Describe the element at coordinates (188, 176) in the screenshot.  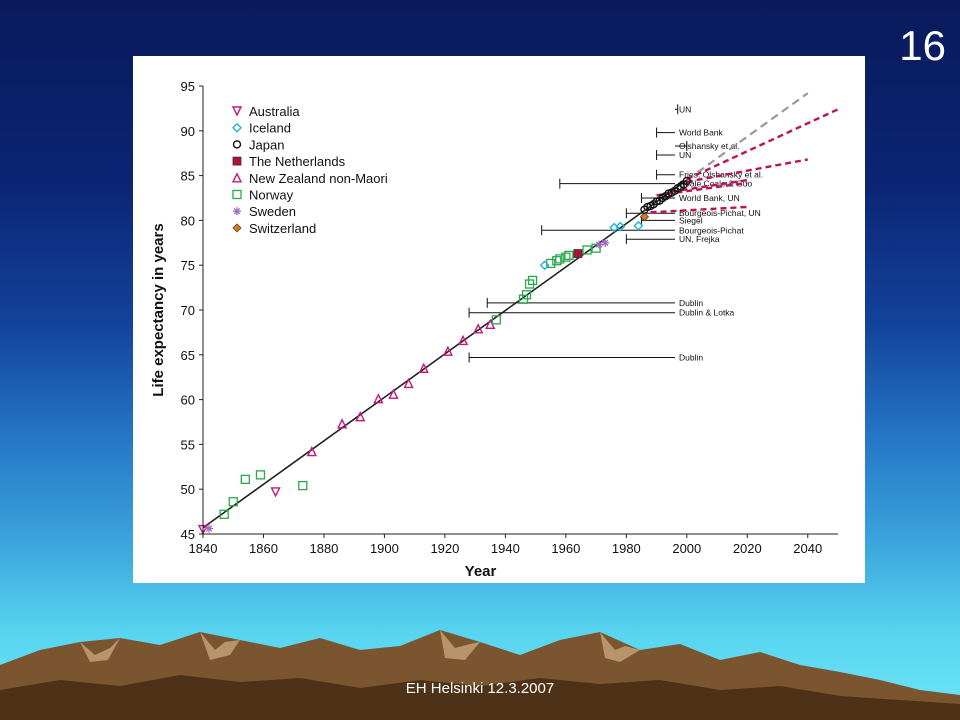
I see `y-tick-label: 85` at that location.